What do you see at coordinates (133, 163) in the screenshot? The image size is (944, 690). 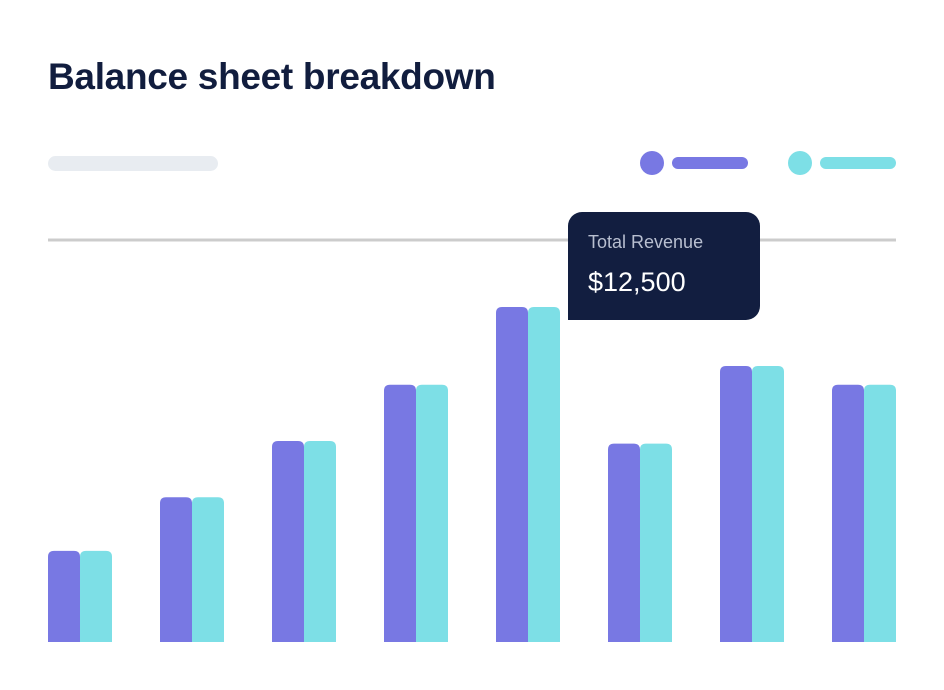 I see `filter-placeholder` at bounding box center [133, 163].